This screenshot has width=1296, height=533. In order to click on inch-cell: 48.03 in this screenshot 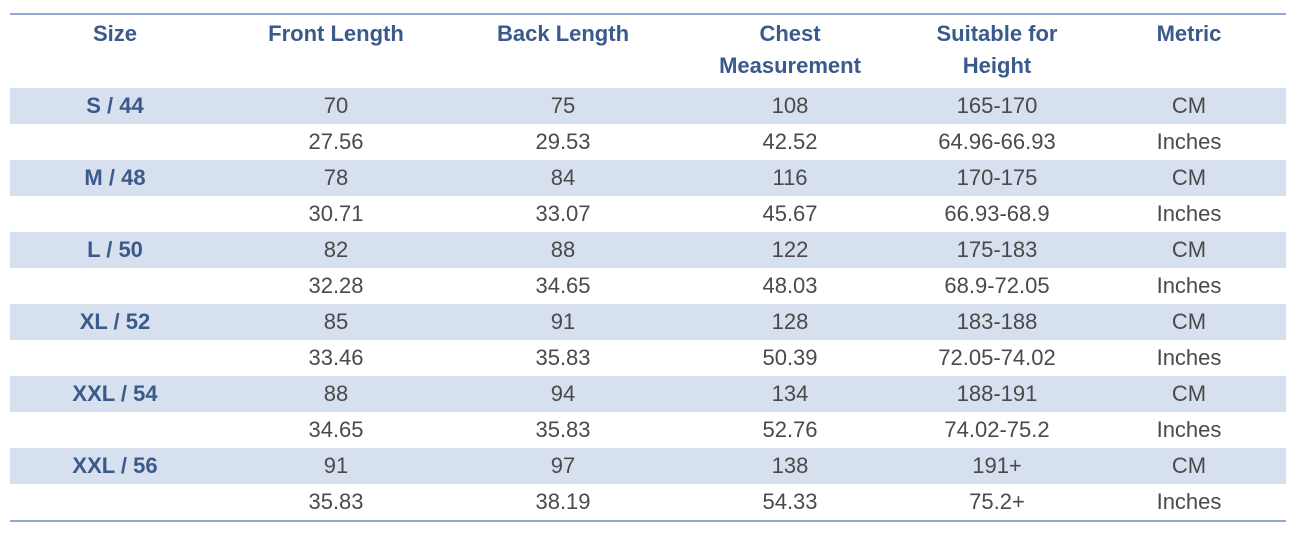, I will do `click(790, 285)`.